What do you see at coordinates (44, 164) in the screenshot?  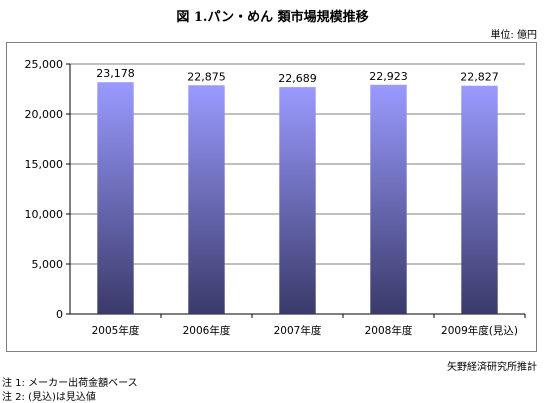 I see `y-tick-label: 15,000` at bounding box center [44, 164].